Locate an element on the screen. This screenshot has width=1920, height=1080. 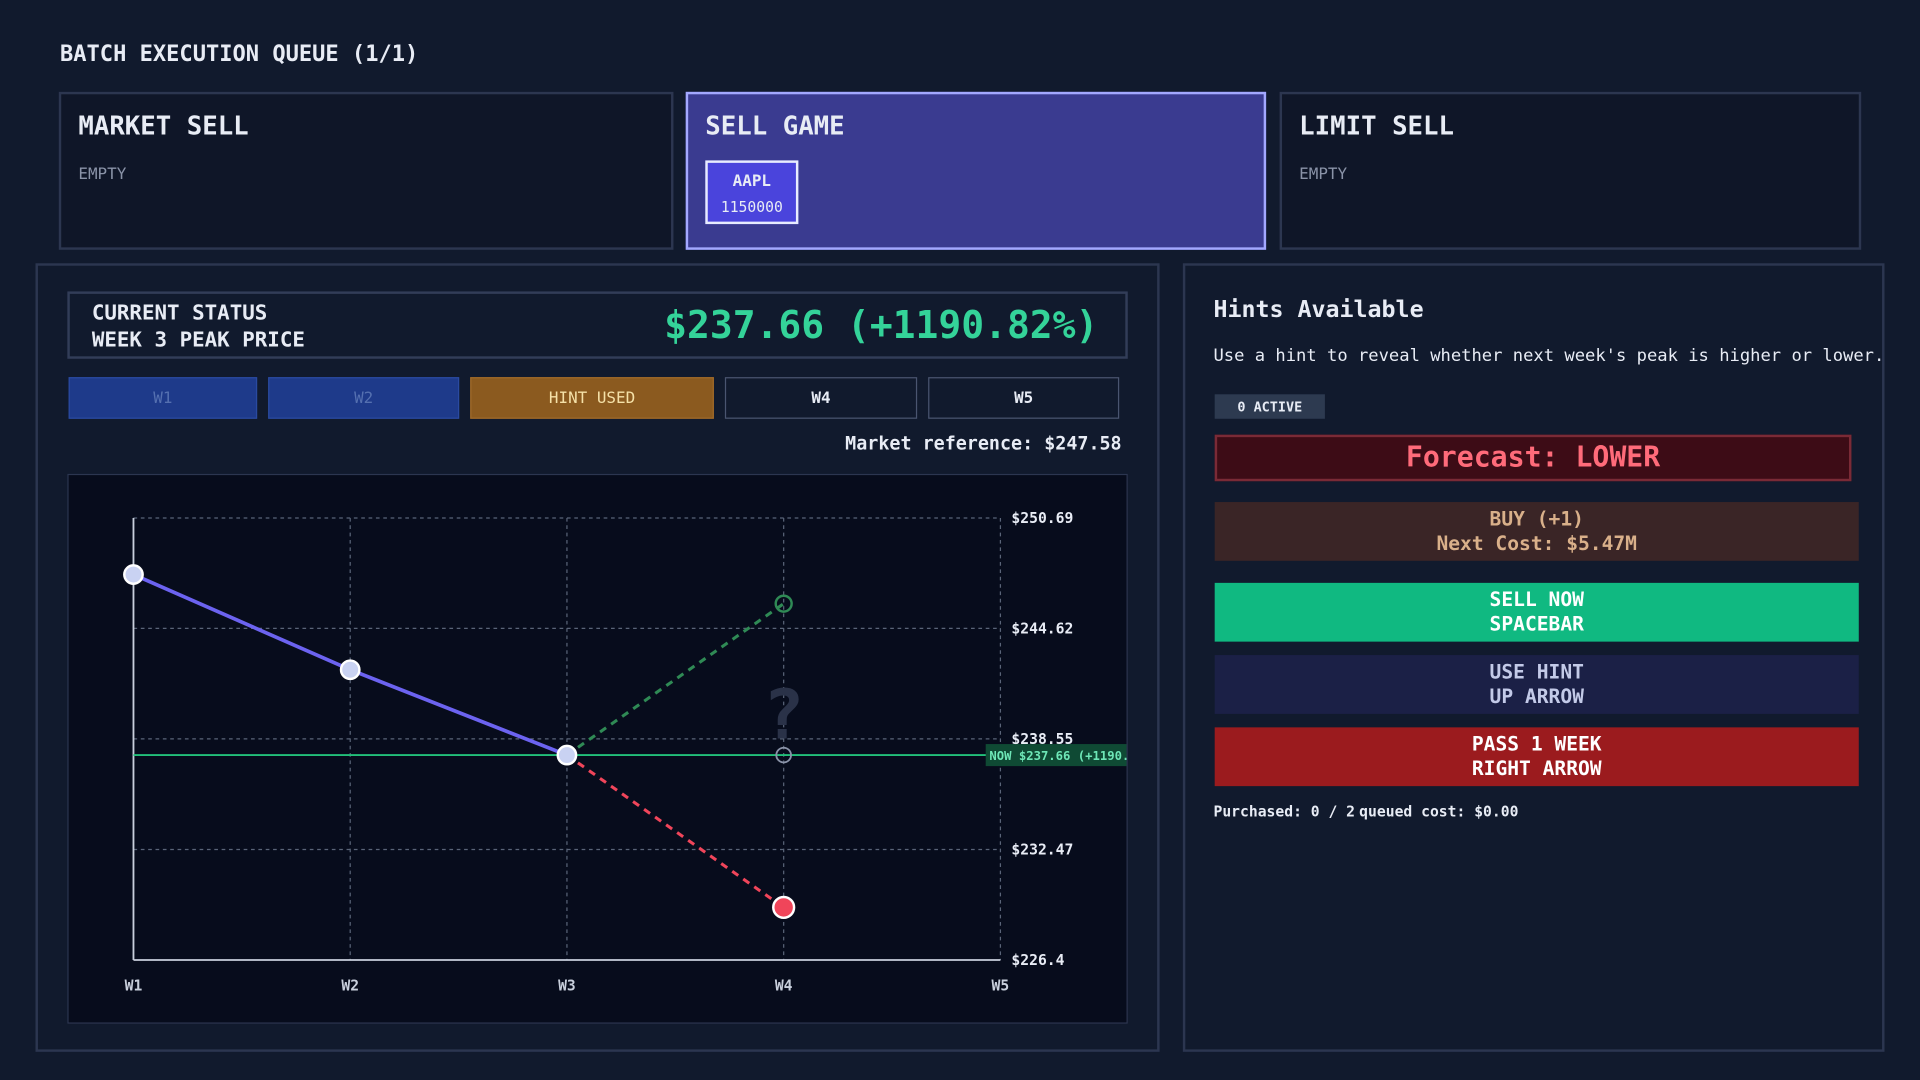
status-label: CURRENT STATUS is located at coordinates (179, 313).